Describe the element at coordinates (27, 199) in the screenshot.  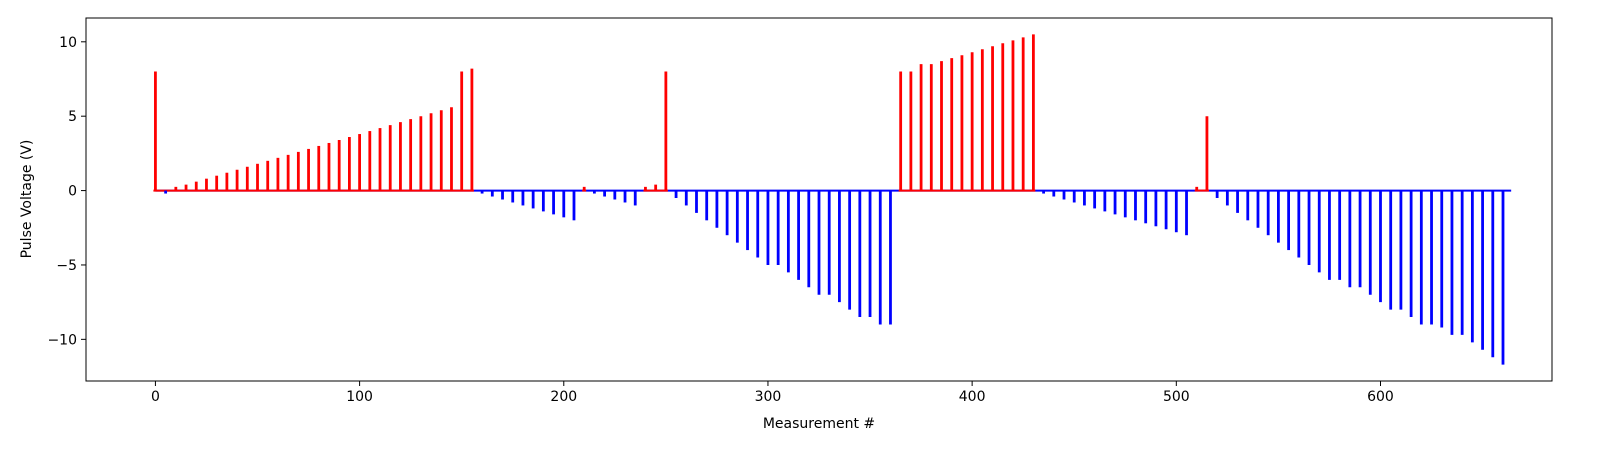
I see `y-axis-label: Pulse Voltage (V)` at that location.